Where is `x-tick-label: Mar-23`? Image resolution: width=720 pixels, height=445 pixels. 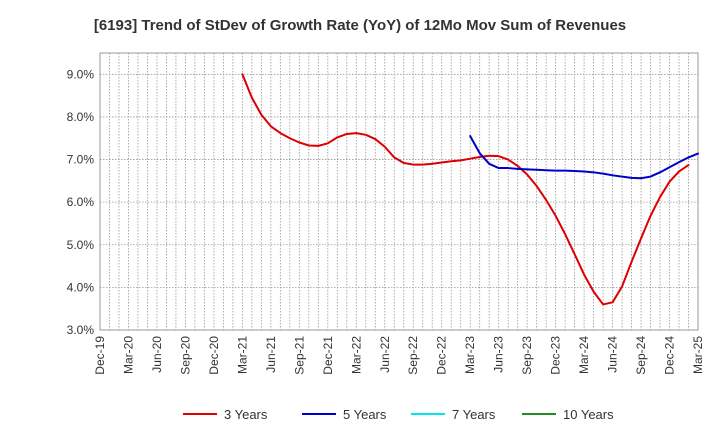 x-tick-label: Mar-23 is located at coordinates (470, 355).